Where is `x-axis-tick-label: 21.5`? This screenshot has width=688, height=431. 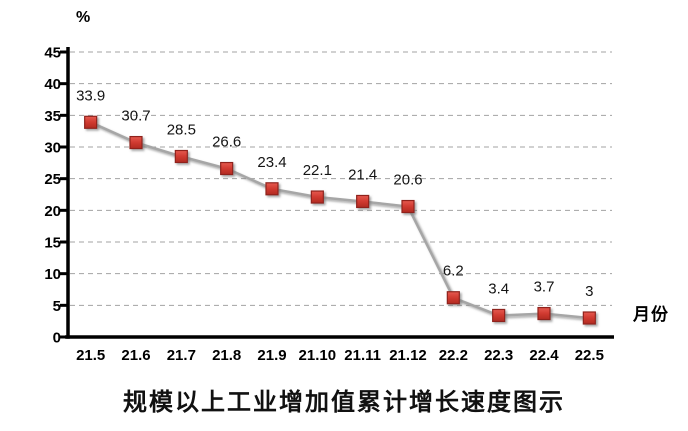
x-axis-tick-label: 21.5 is located at coordinates (90, 355).